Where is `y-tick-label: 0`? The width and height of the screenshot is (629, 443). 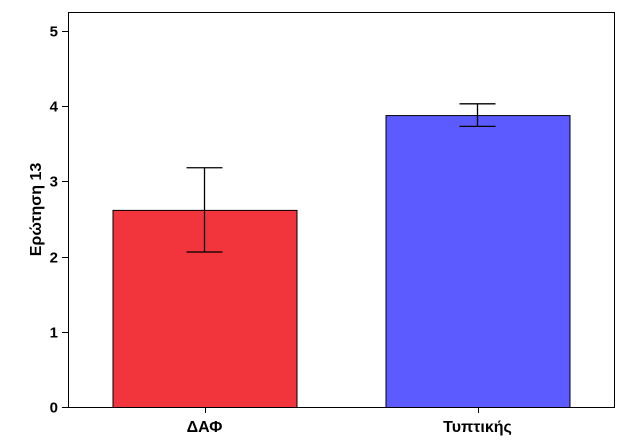 y-tick-label: 0 is located at coordinates (54, 408).